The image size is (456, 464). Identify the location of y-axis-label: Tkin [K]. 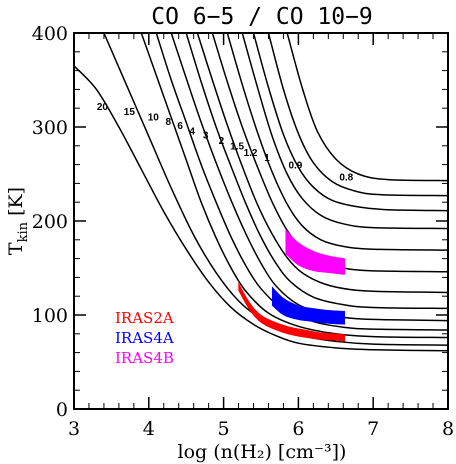
(18, 221).